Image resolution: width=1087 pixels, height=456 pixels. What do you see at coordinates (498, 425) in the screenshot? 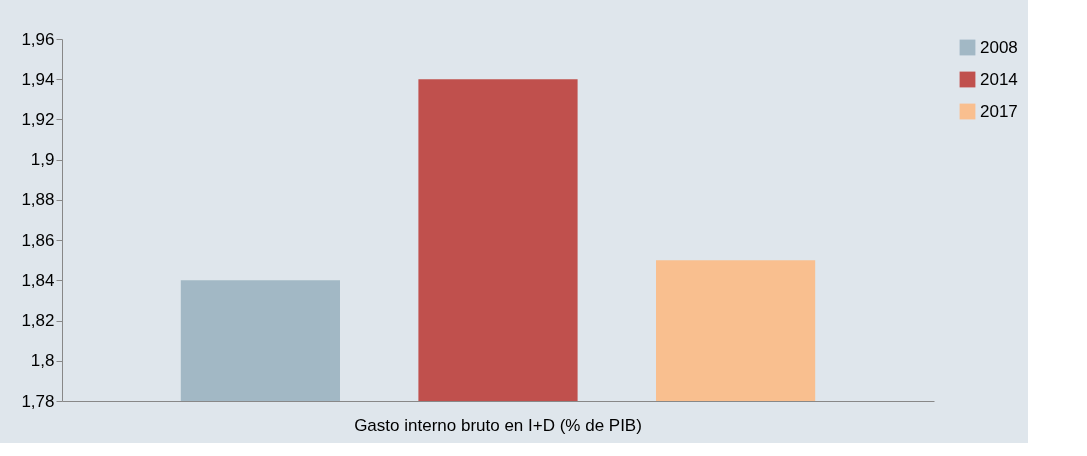
I see `x-tick-label: Gasto interno bruto en I+D (% de PIB)` at bounding box center [498, 425].